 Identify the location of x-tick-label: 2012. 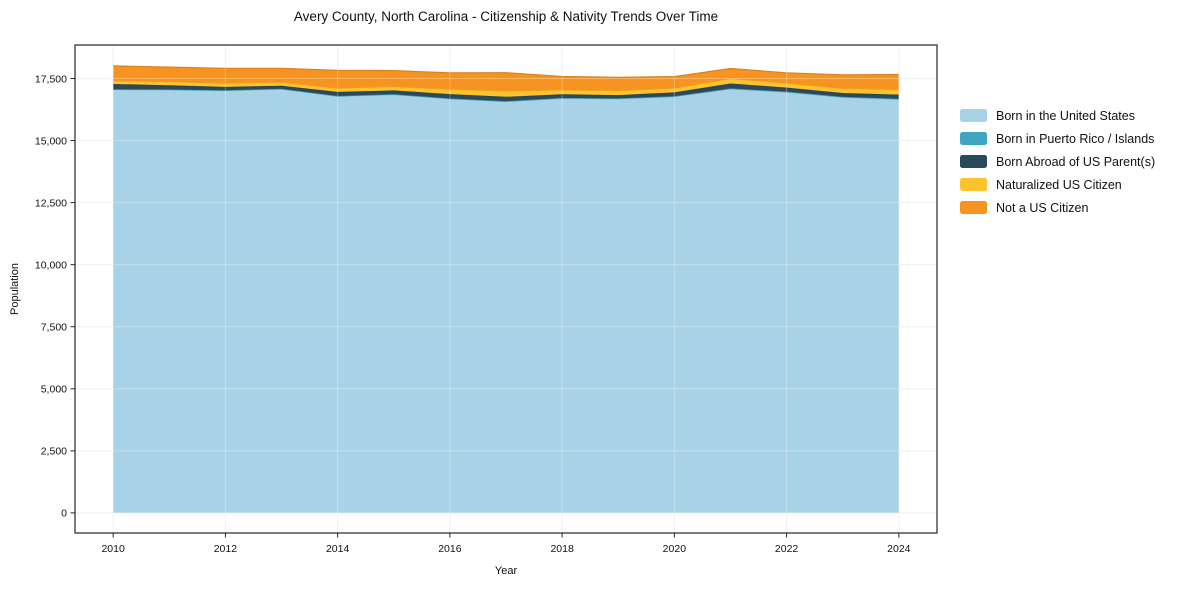
(226, 549).